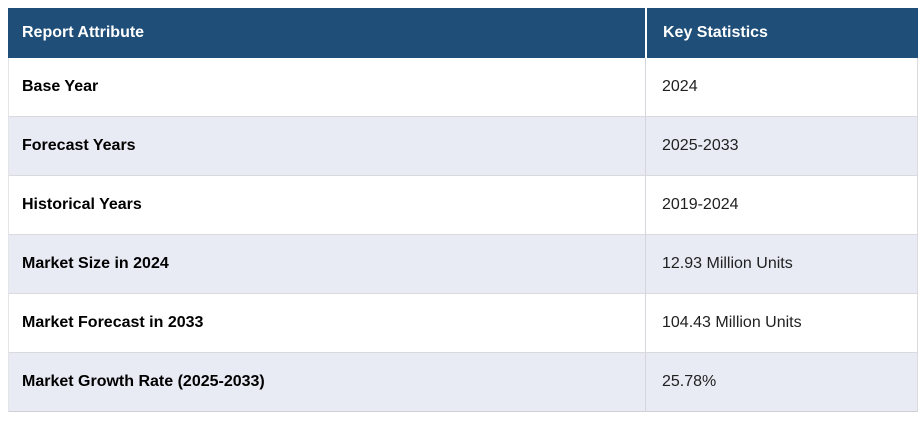 The width and height of the screenshot is (923, 423). I want to click on table-row-market-growth-rate: Market Growth Rate (2025-2033) 25.78%, so click(463, 382).